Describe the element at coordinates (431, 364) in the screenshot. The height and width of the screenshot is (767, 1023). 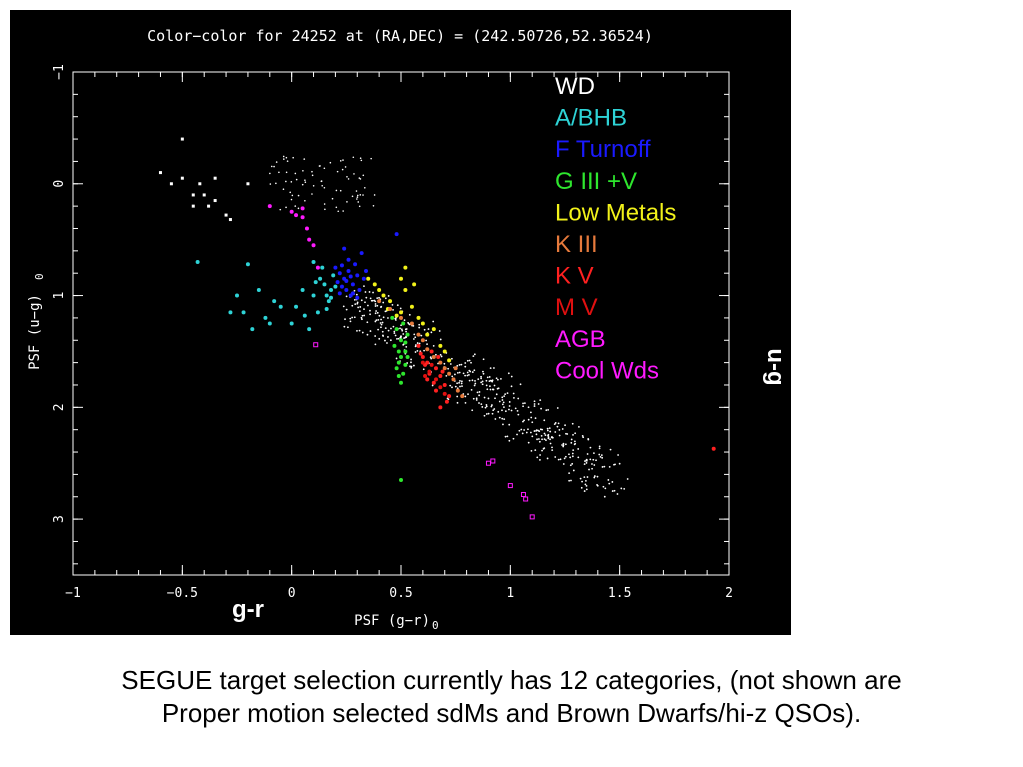
I see `point-m-v` at that location.